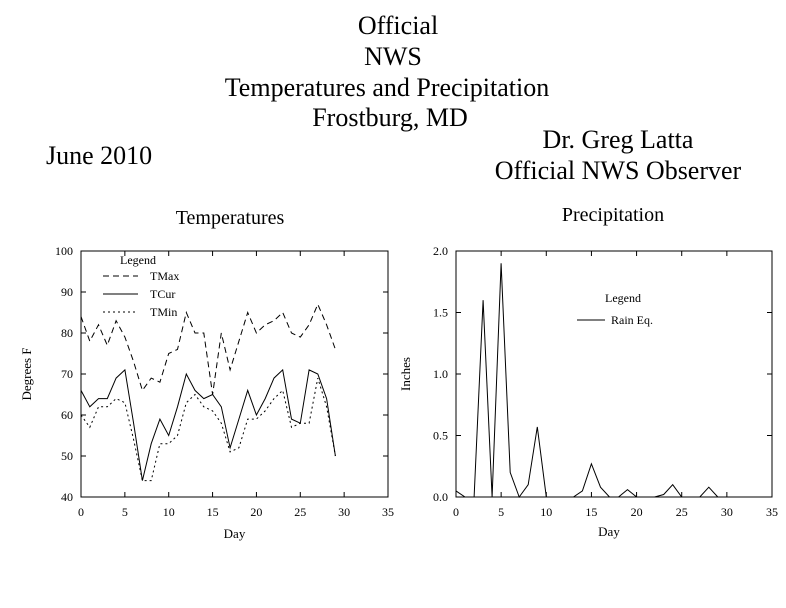 This screenshot has width=786, height=608. Describe the element at coordinates (67, 292) in the screenshot. I see `y-tick-label-0-5: 90` at that location.